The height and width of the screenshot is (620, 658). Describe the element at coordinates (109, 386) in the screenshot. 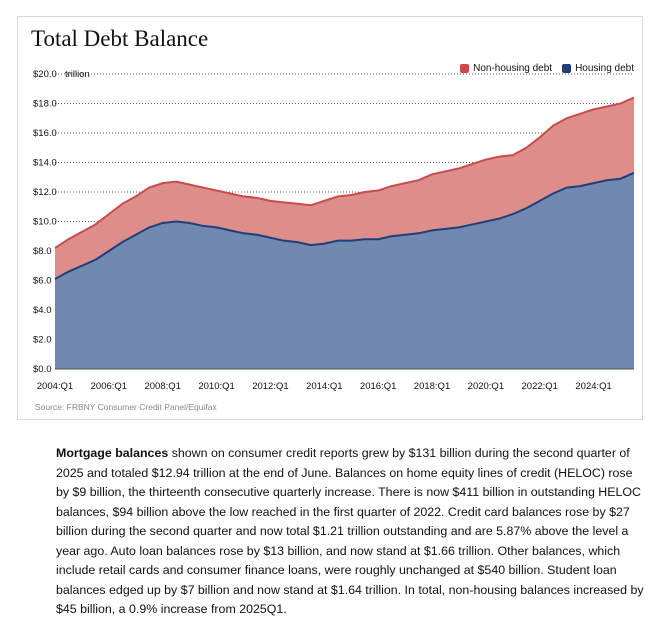

I see `x-tick-label: 2006:Q1` at that location.